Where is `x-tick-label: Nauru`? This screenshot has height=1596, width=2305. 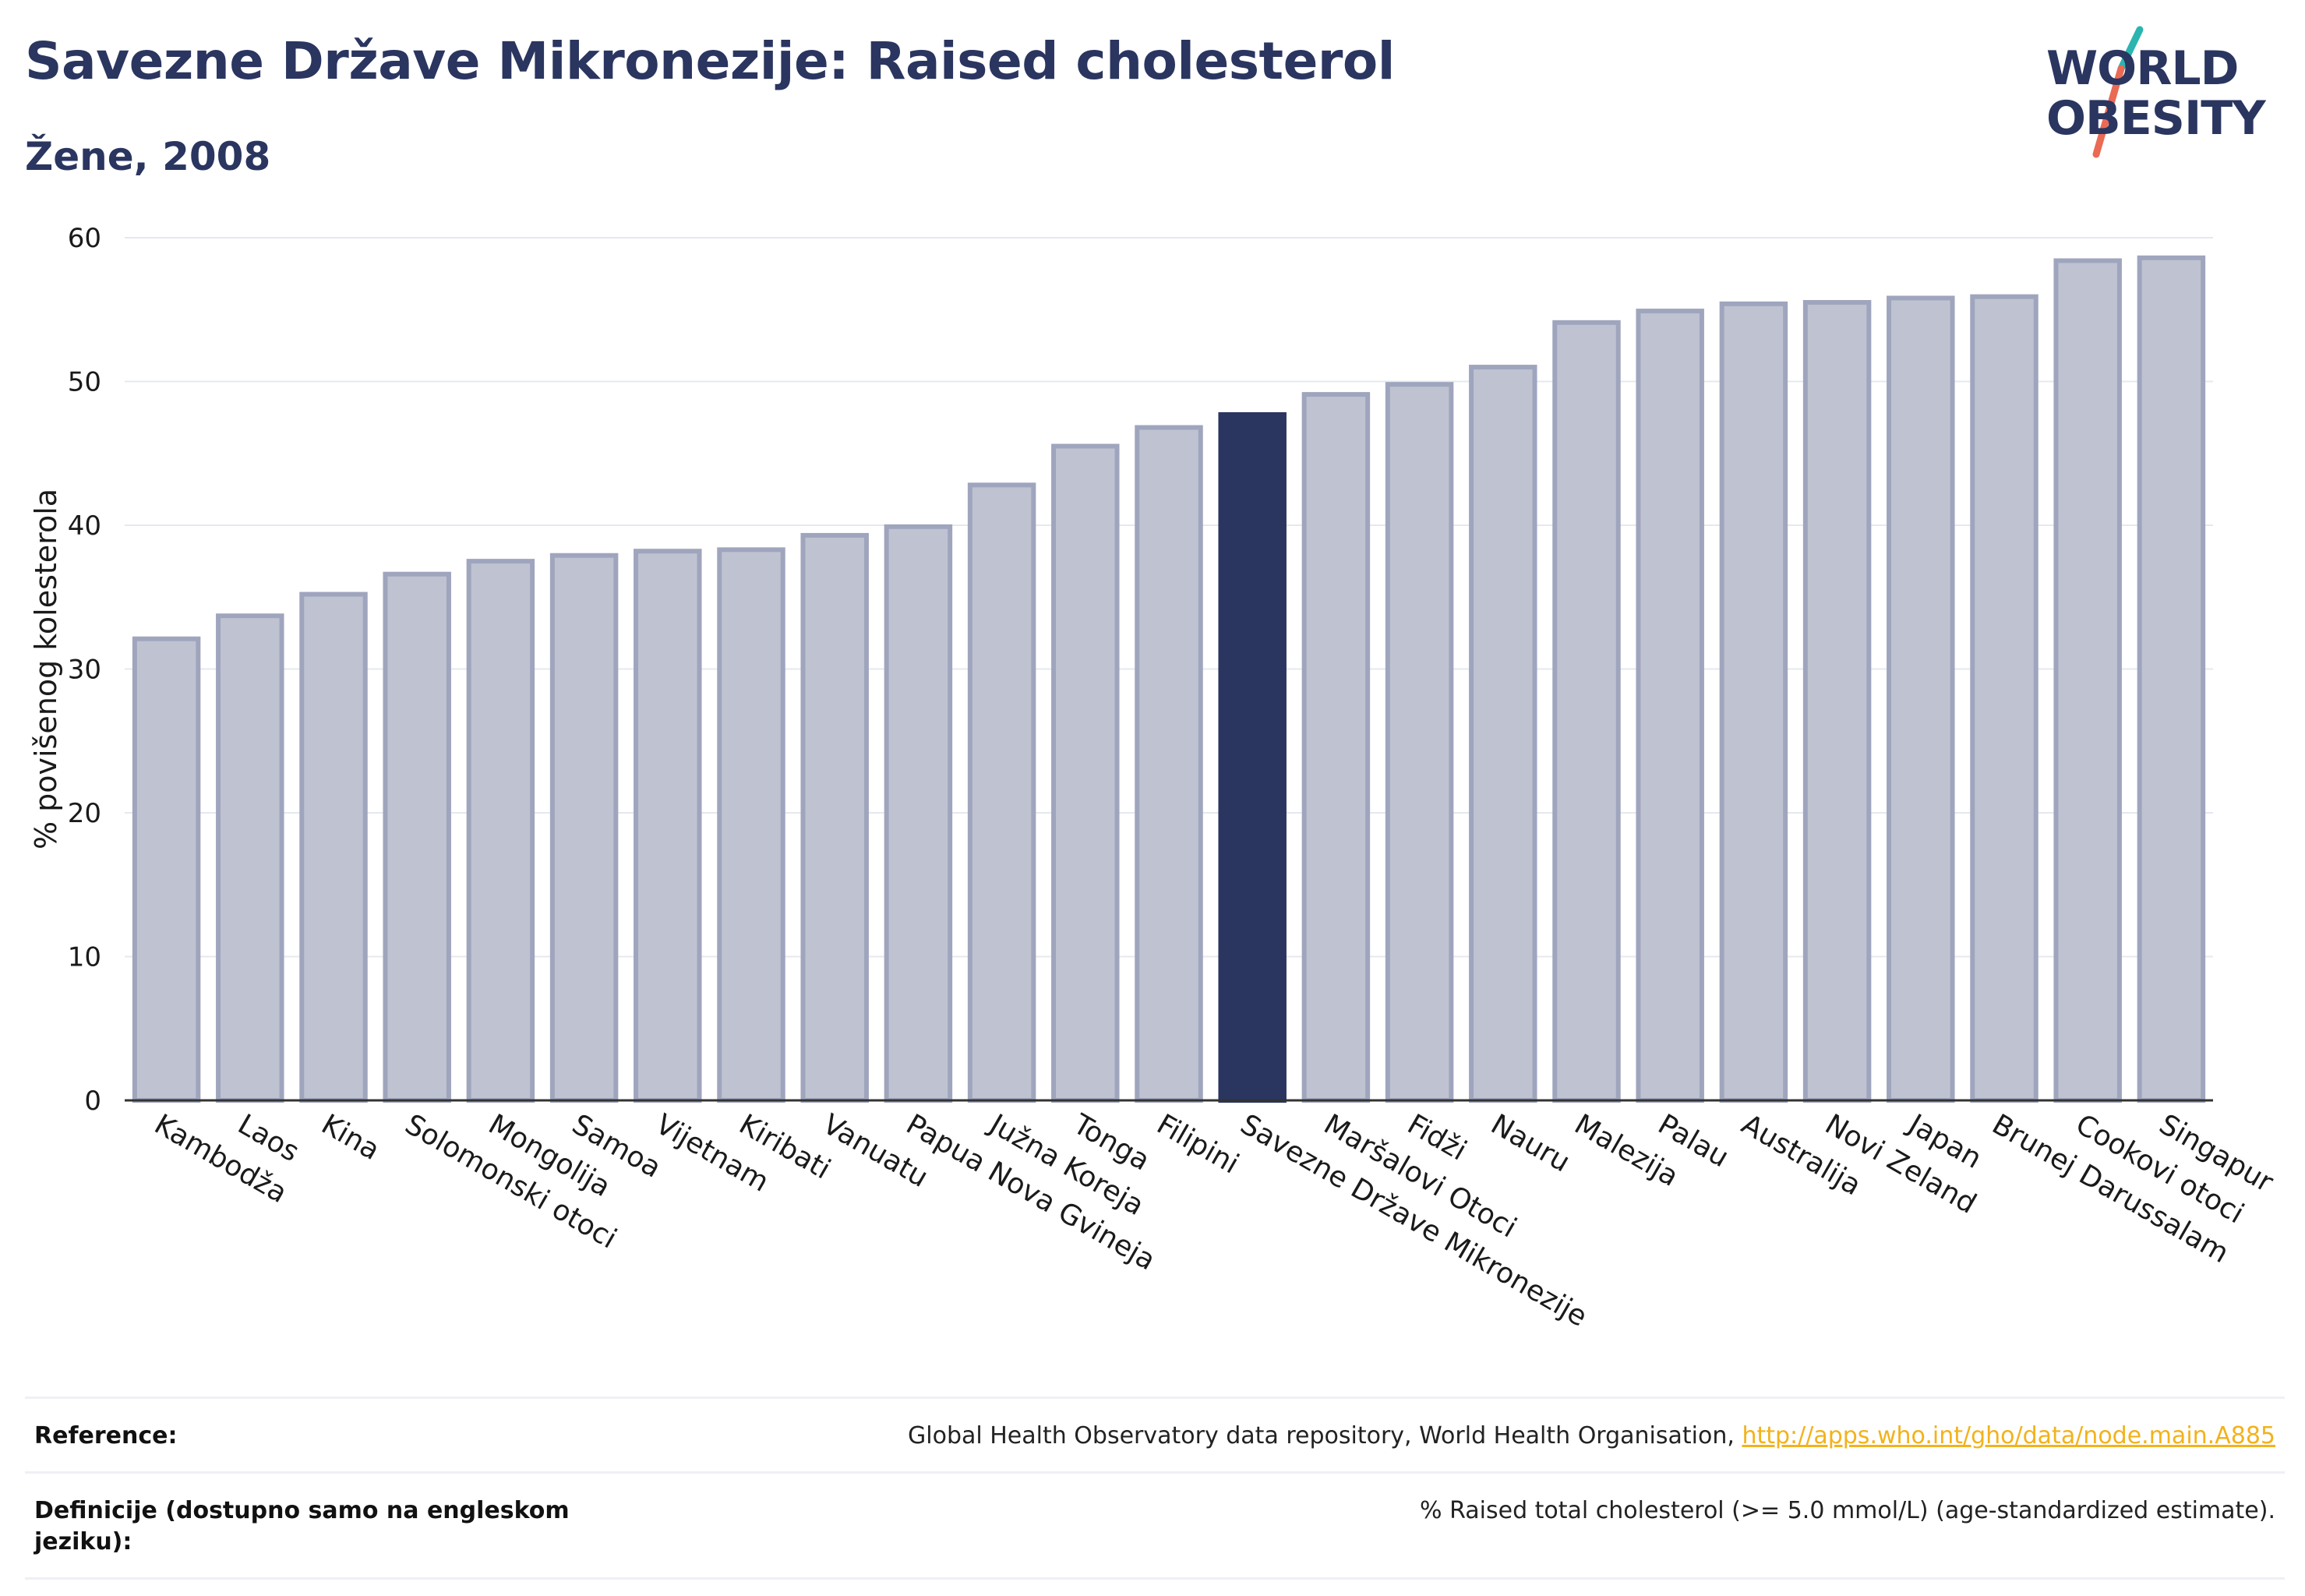
x-tick-label: Nauru is located at coordinates (1530, 1143).